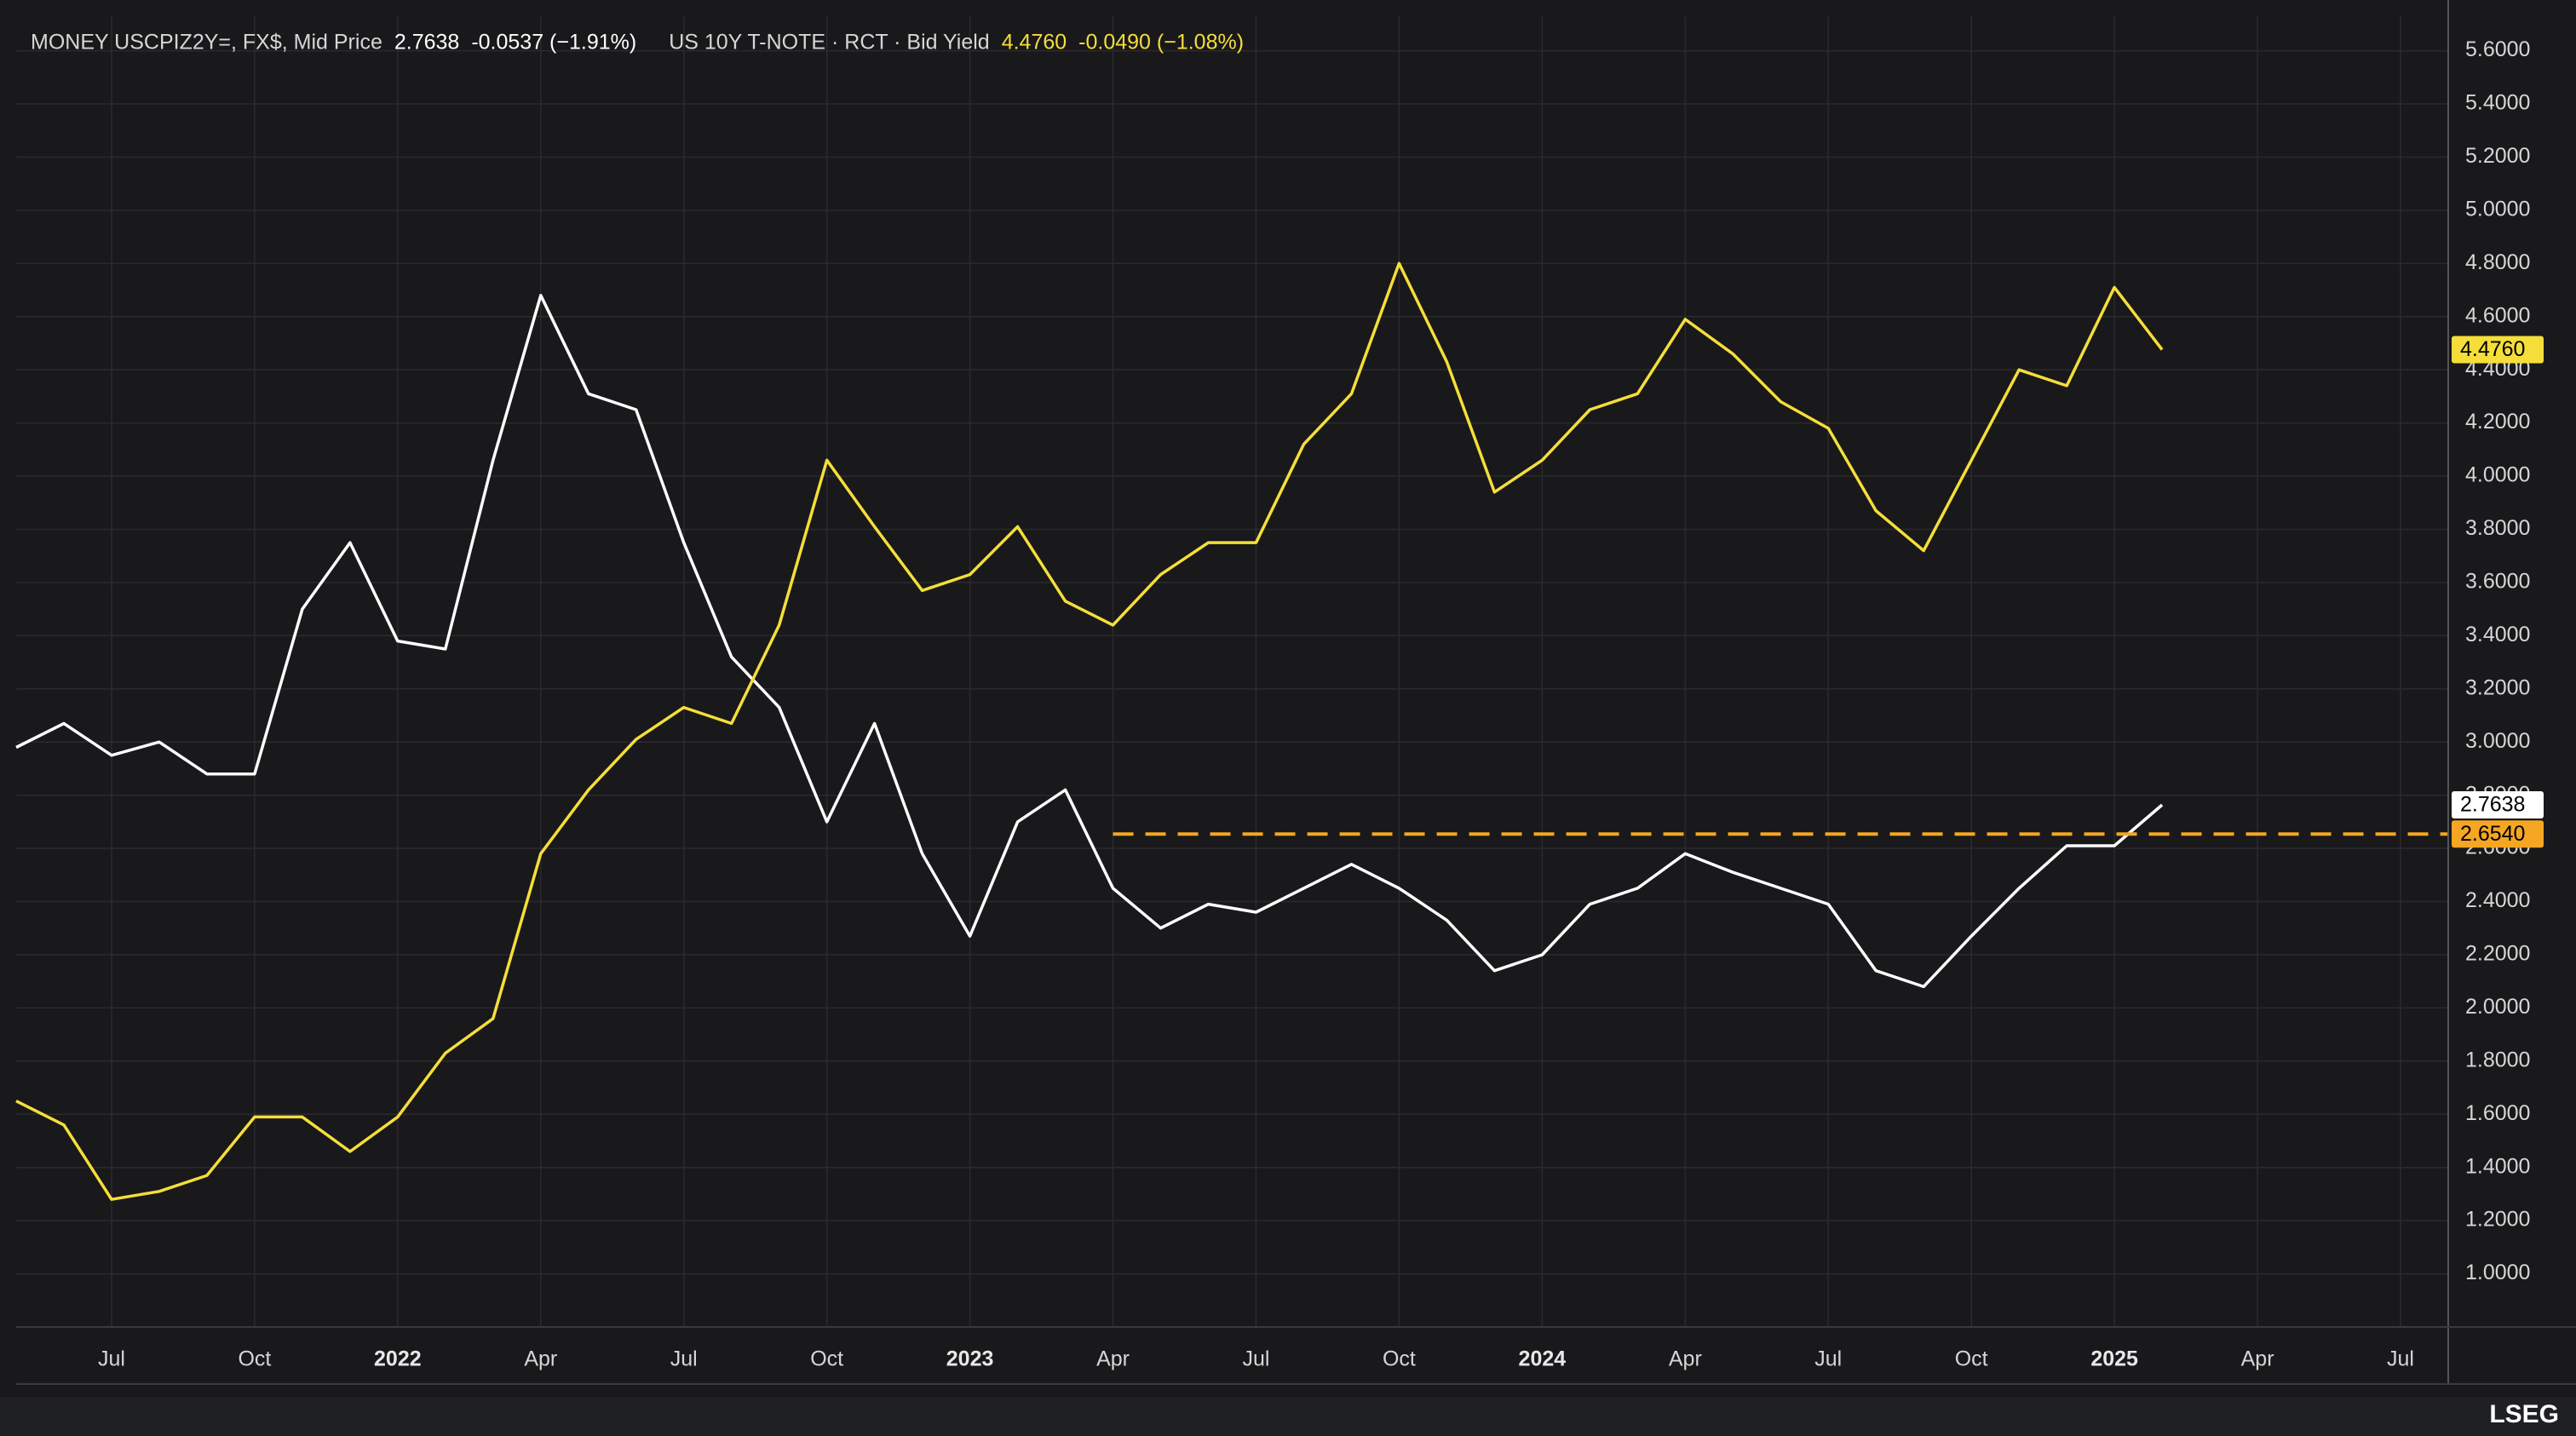 This screenshot has width=2576, height=1436. What do you see at coordinates (2498, 1007) in the screenshot?
I see `y-tick-label: 2.0000` at bounding box center [2498, 1007].